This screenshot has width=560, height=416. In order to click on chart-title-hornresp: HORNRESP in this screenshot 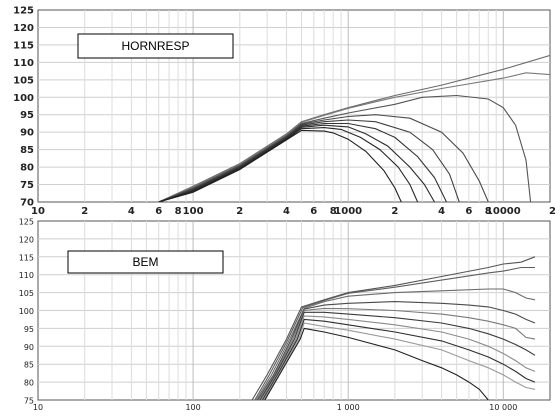, I will do `click(155, 46)`.